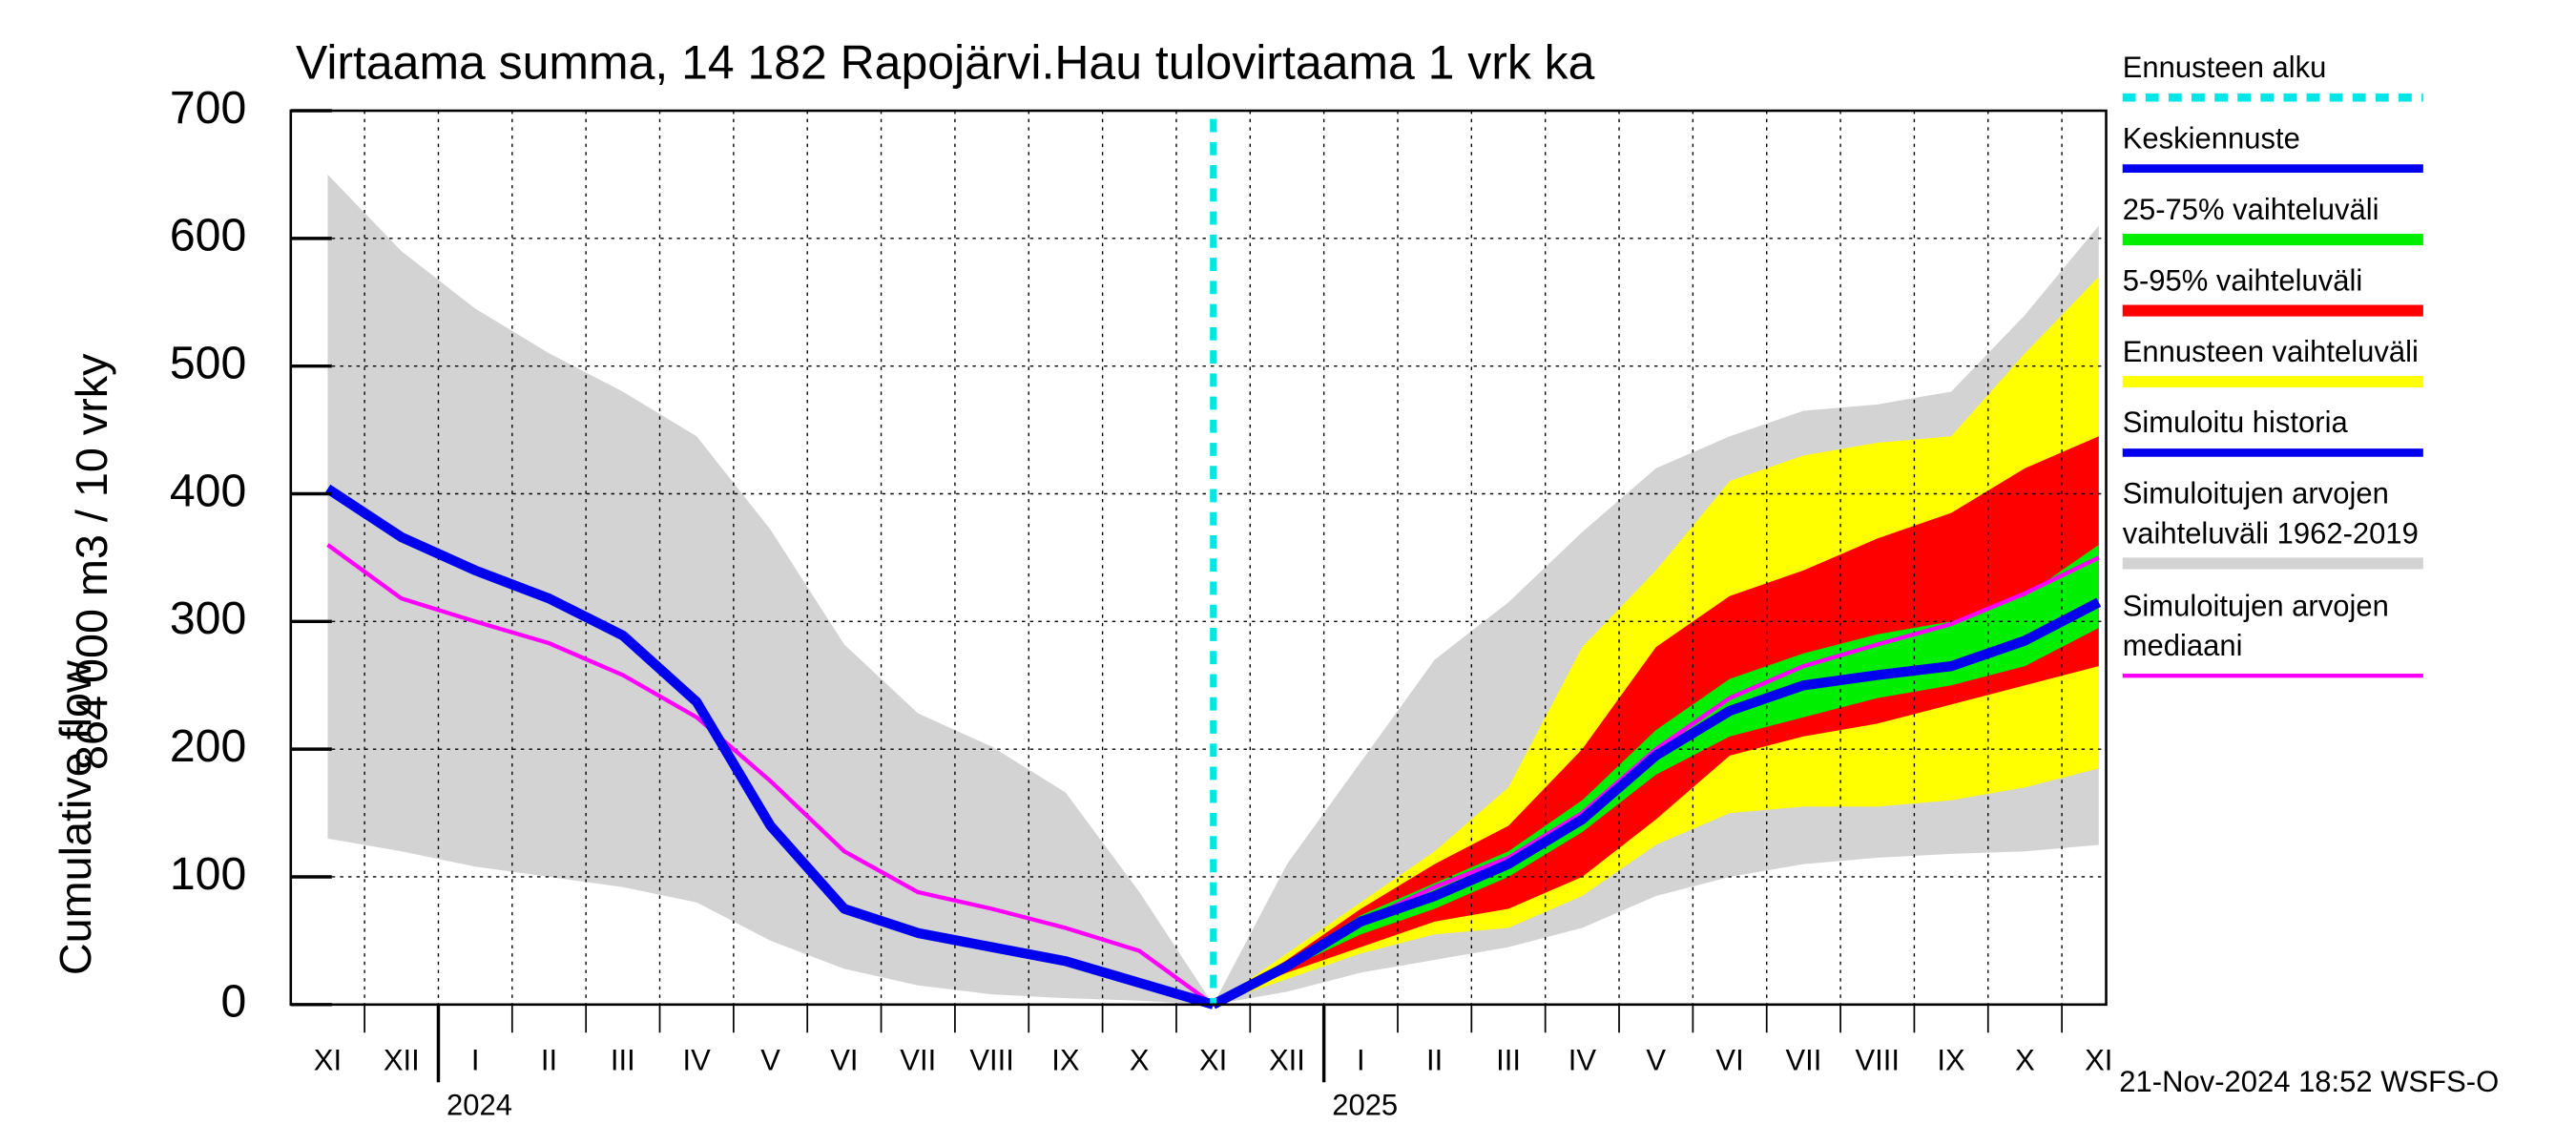  Describe the element at coordinates (91, 561) in the screenshot. I see `y-axis-label: 864 000 m3 / 10 vrky` at that location.